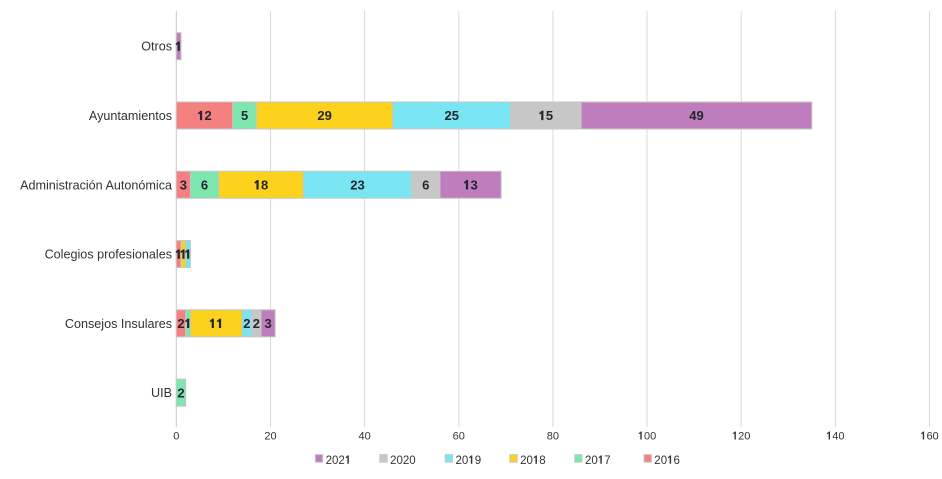 The width and height of the screenshot is (942, 479). Describe the element at coordinates (96, 185) in the screenshot. I see `svg-text: Administración Autonómica` at that location.